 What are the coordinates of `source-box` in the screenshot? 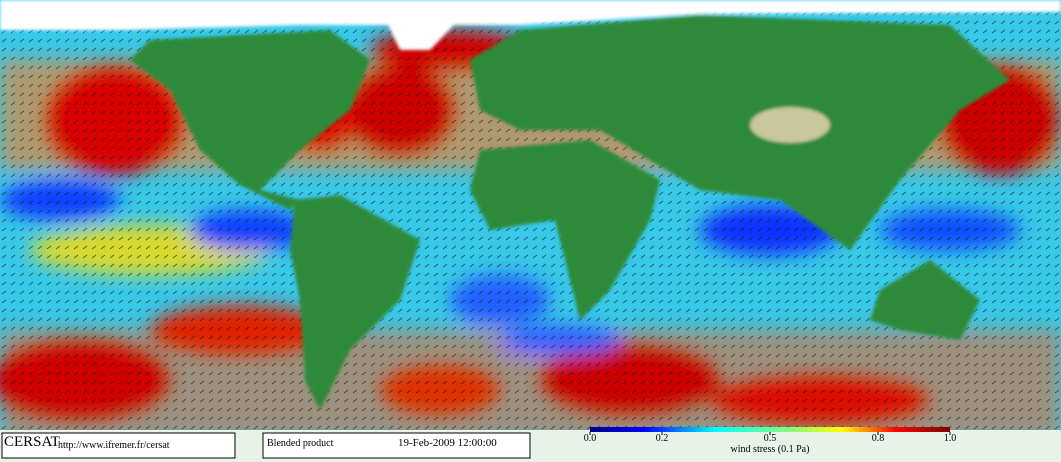 It's located at (118, 445).